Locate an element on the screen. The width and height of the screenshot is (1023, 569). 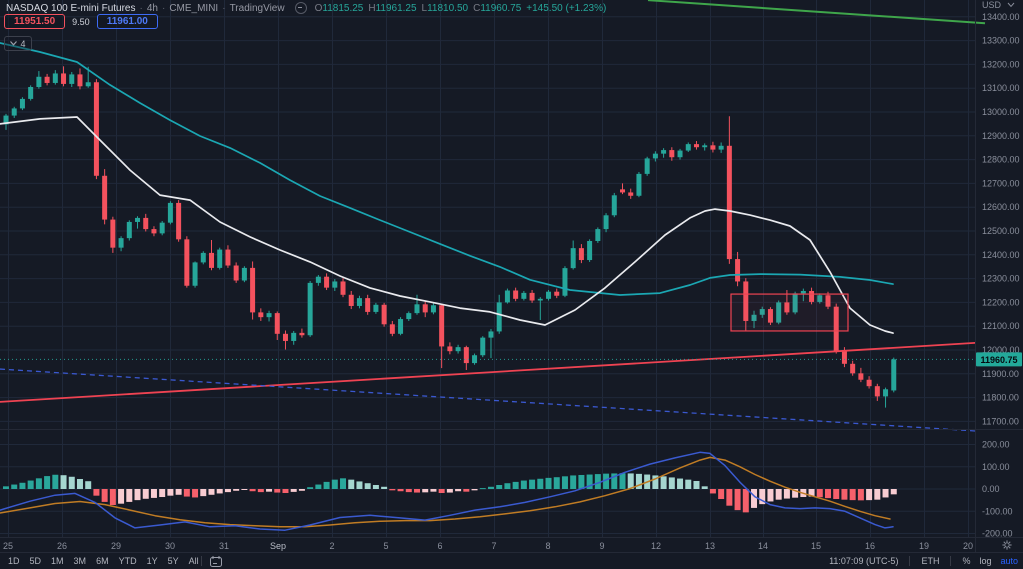
price-tick-label: 12000.00 is located at coordinates (1001, 350).